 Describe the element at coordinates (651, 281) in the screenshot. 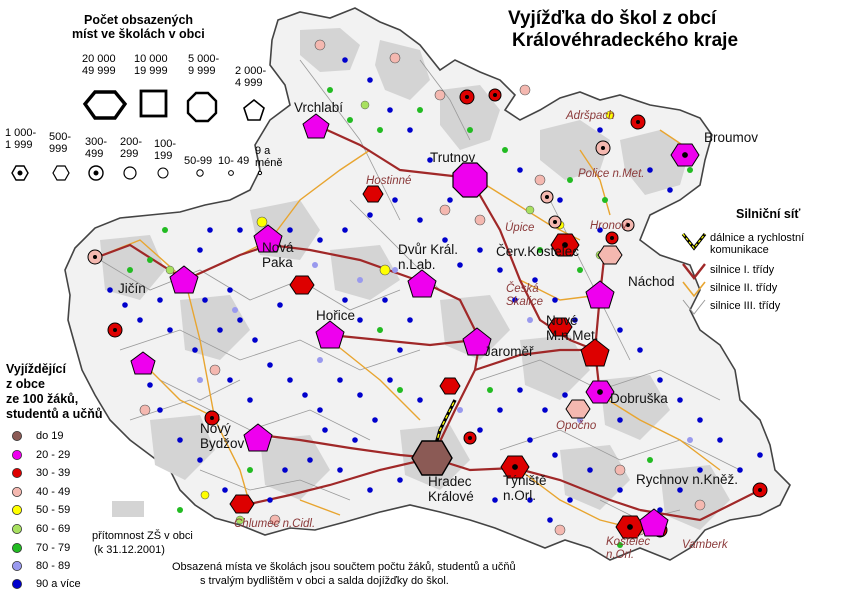

I see `town-label-nachod: Náchod` at that location.